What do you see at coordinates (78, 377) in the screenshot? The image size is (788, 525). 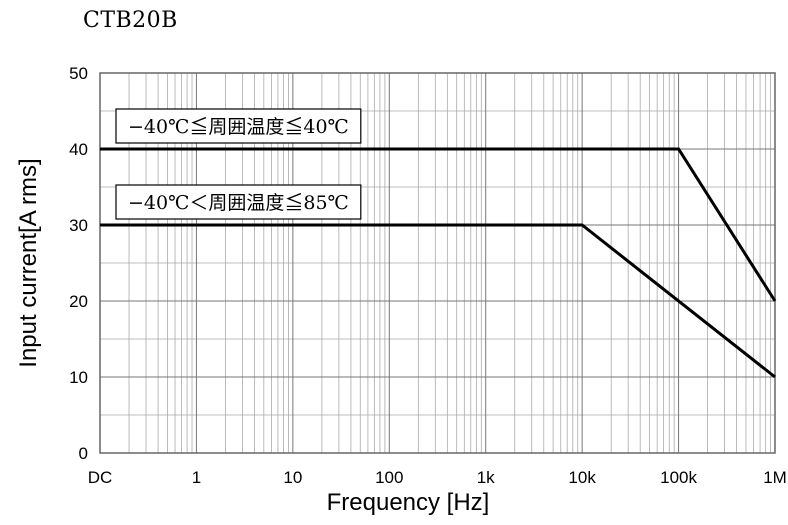 I see `y-tick-label: 10` at bounding box center [78, 377].